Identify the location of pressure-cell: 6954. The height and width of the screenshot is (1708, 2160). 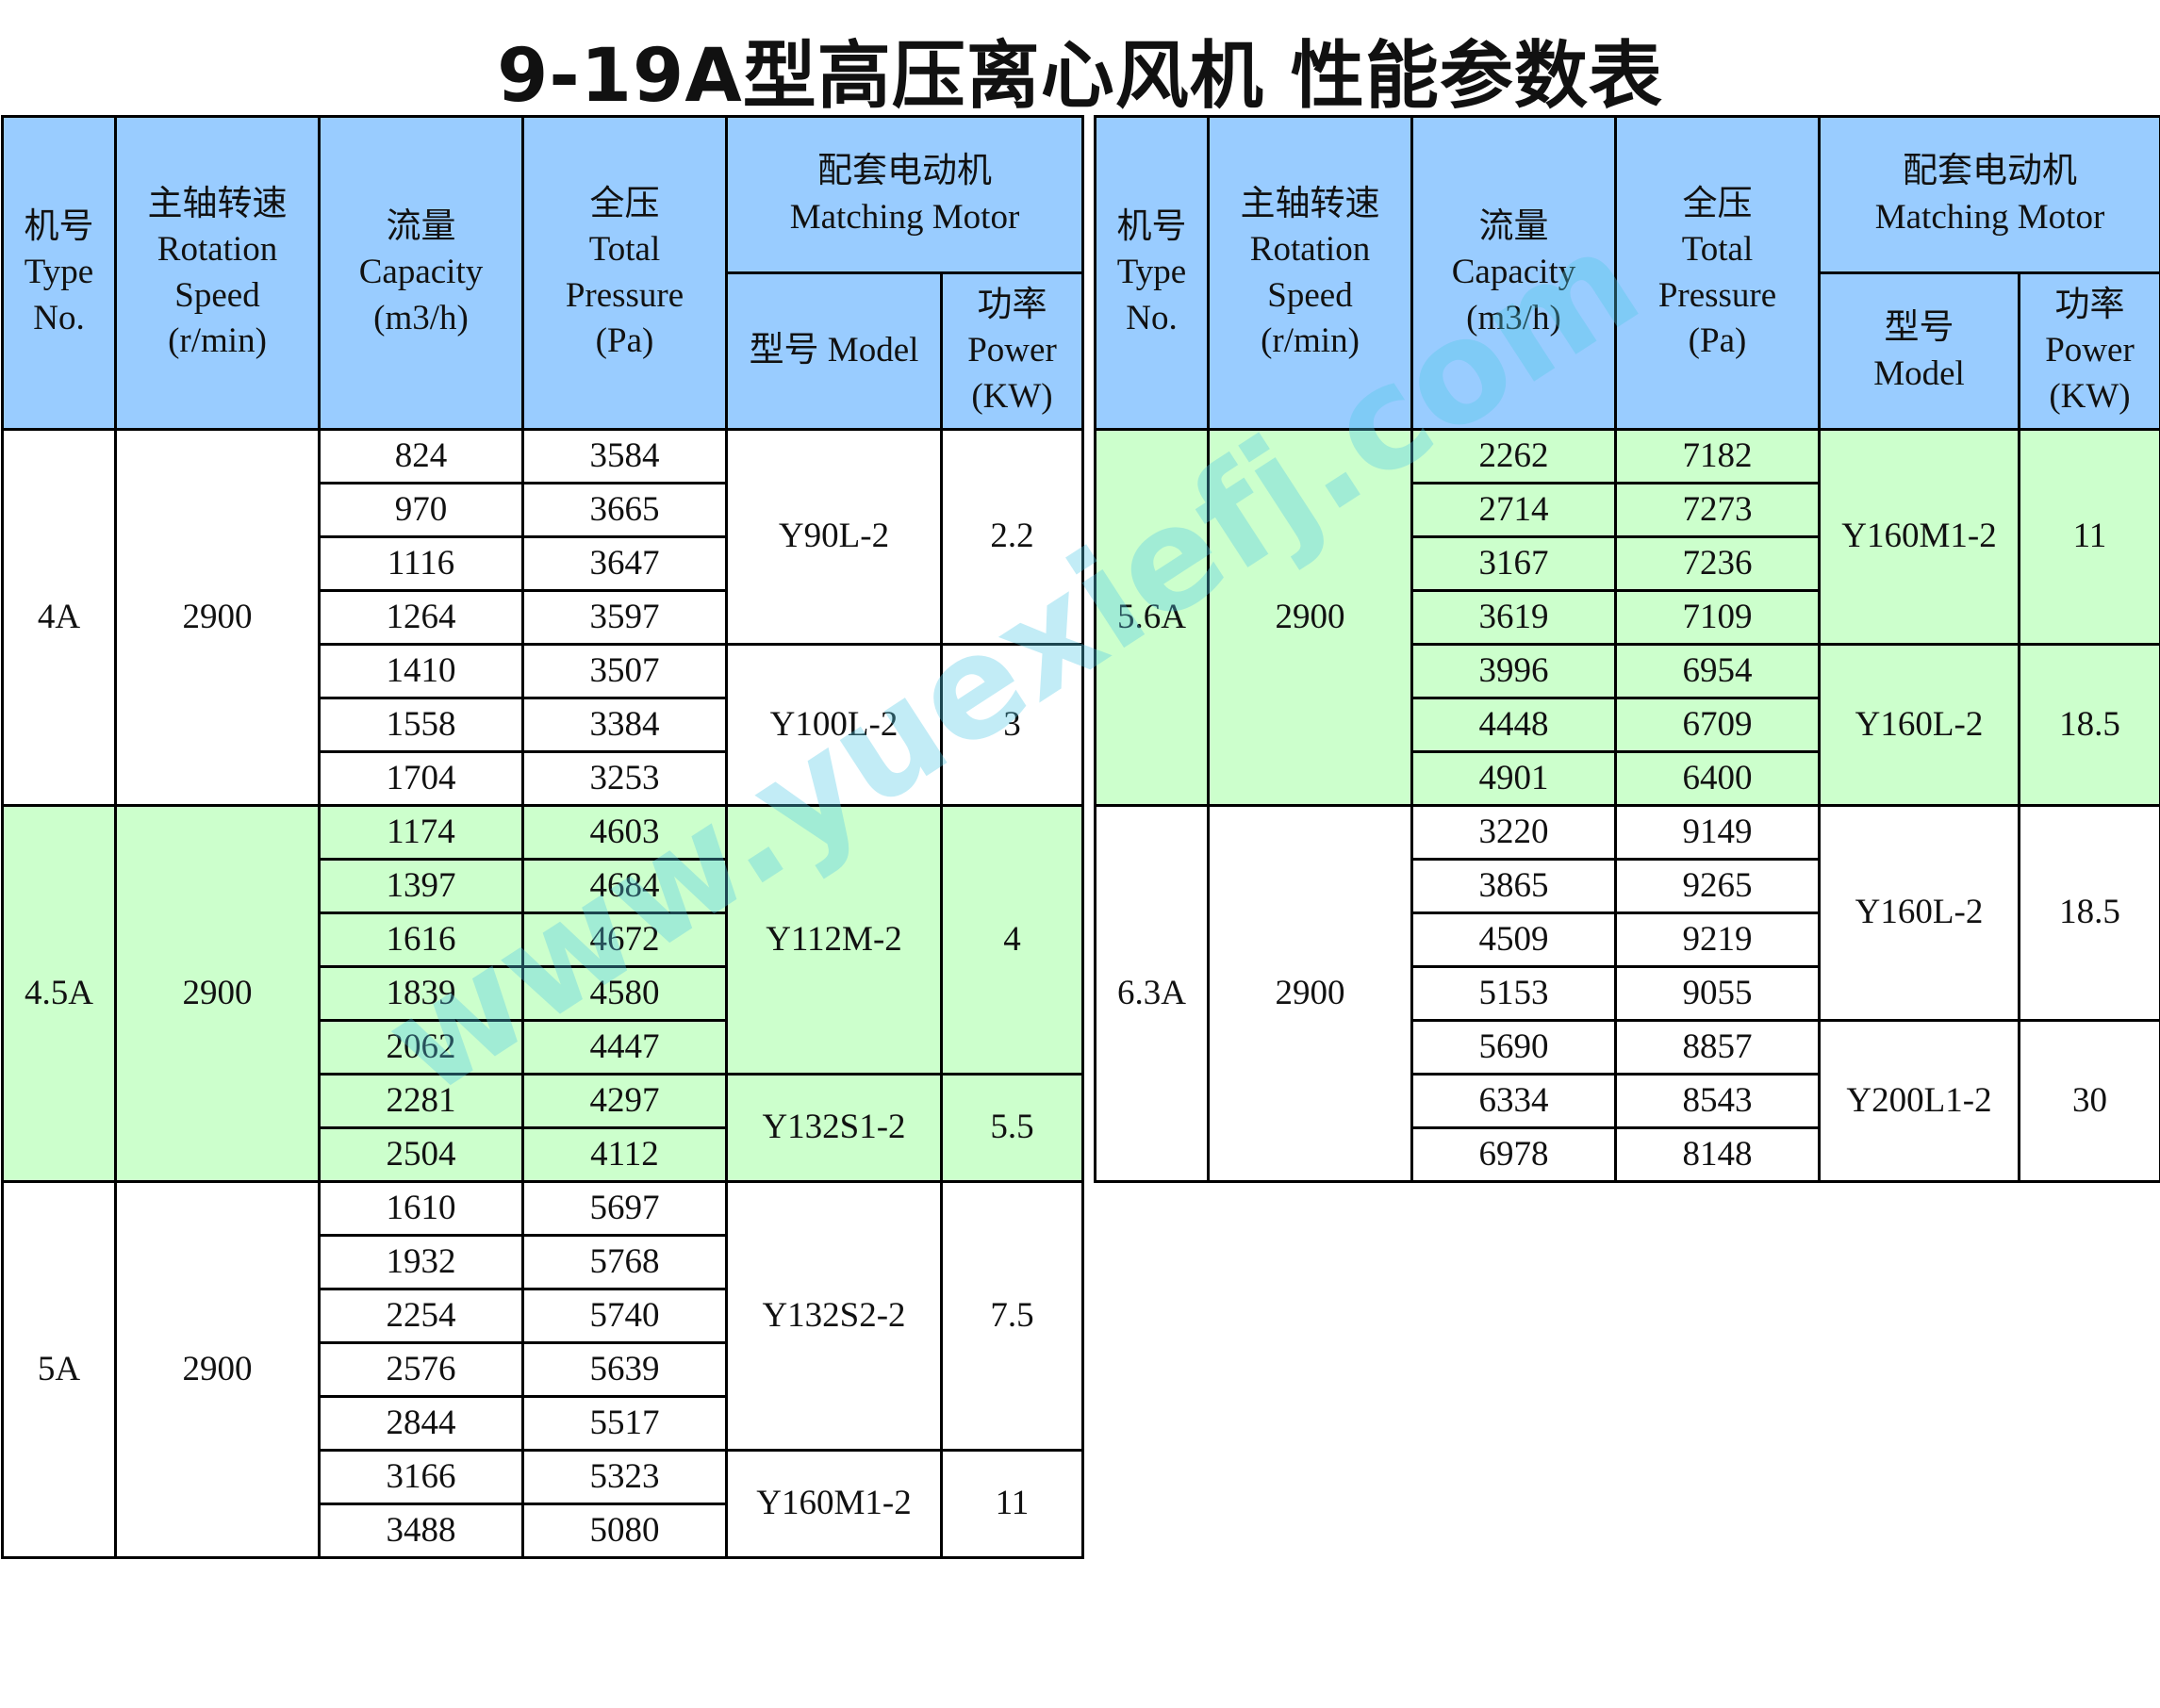
(1717, 671).